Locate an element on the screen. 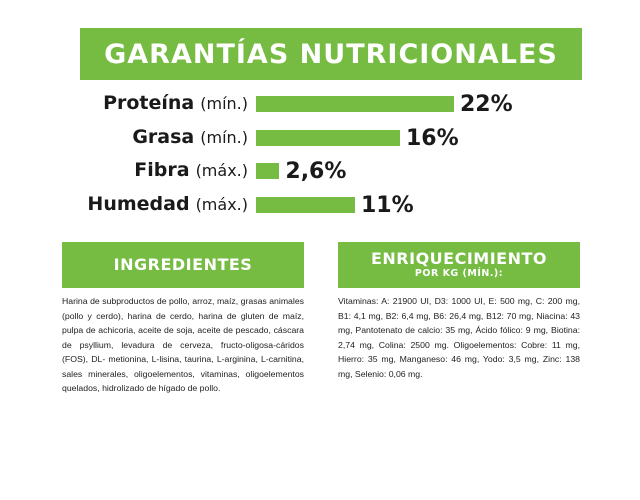 The width and height of the screenshot is (640, 500). value-label: 16% is located at coordinates (432, 138).